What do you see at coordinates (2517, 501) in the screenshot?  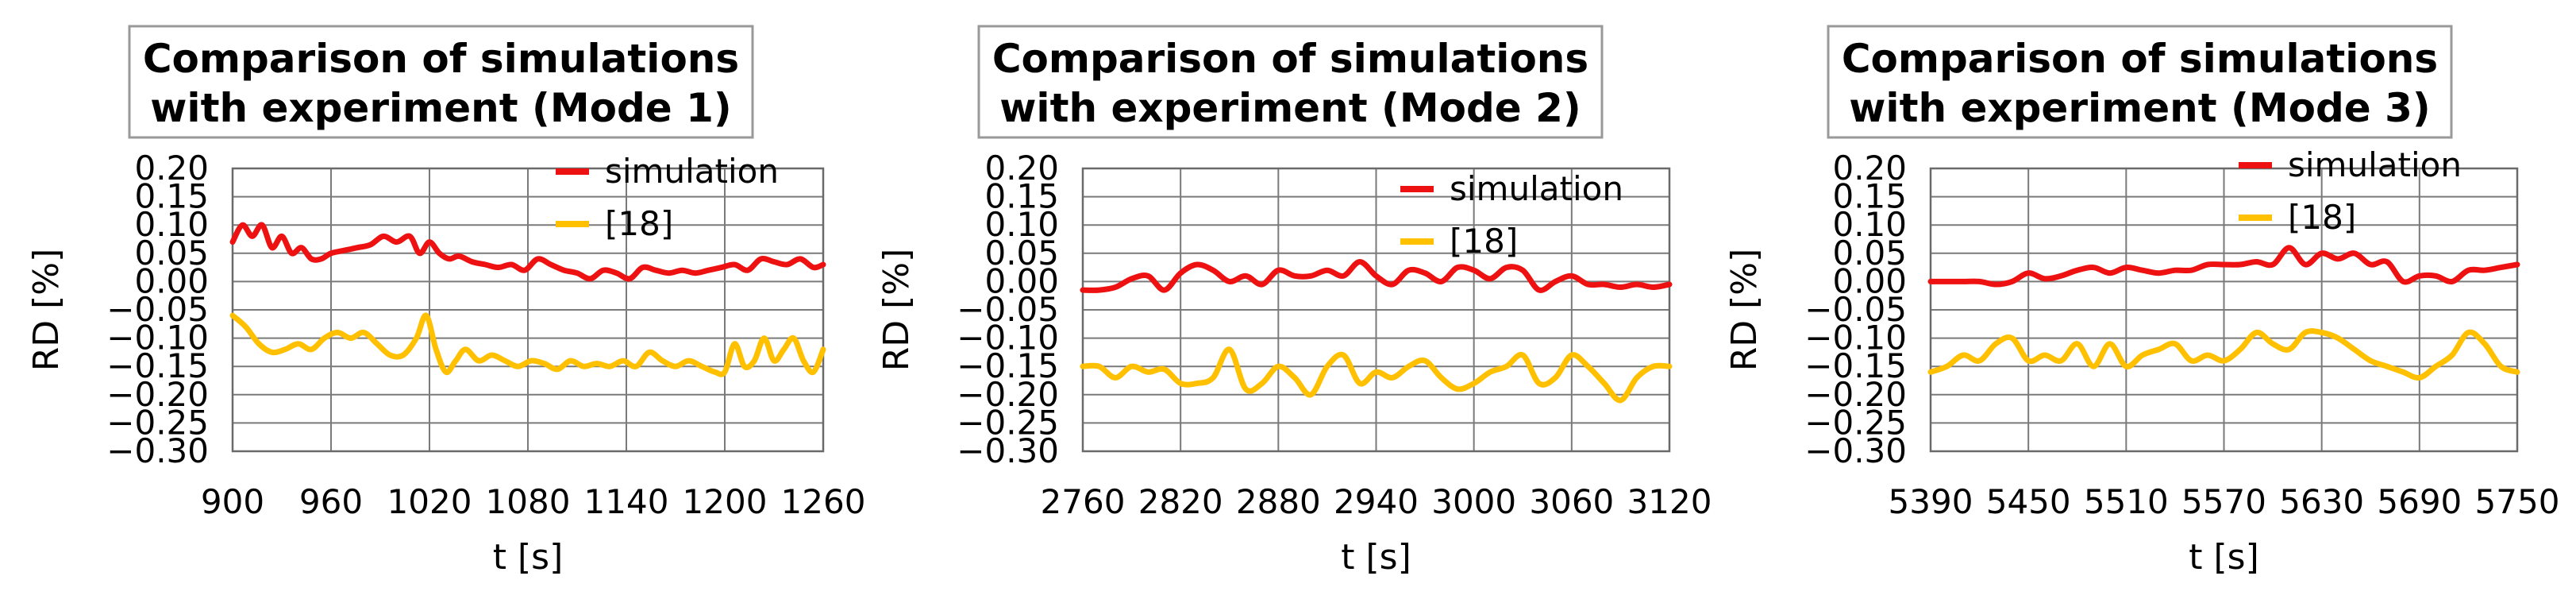 I see `x-tick-label: 5750` at bounding box center [2517, 501].